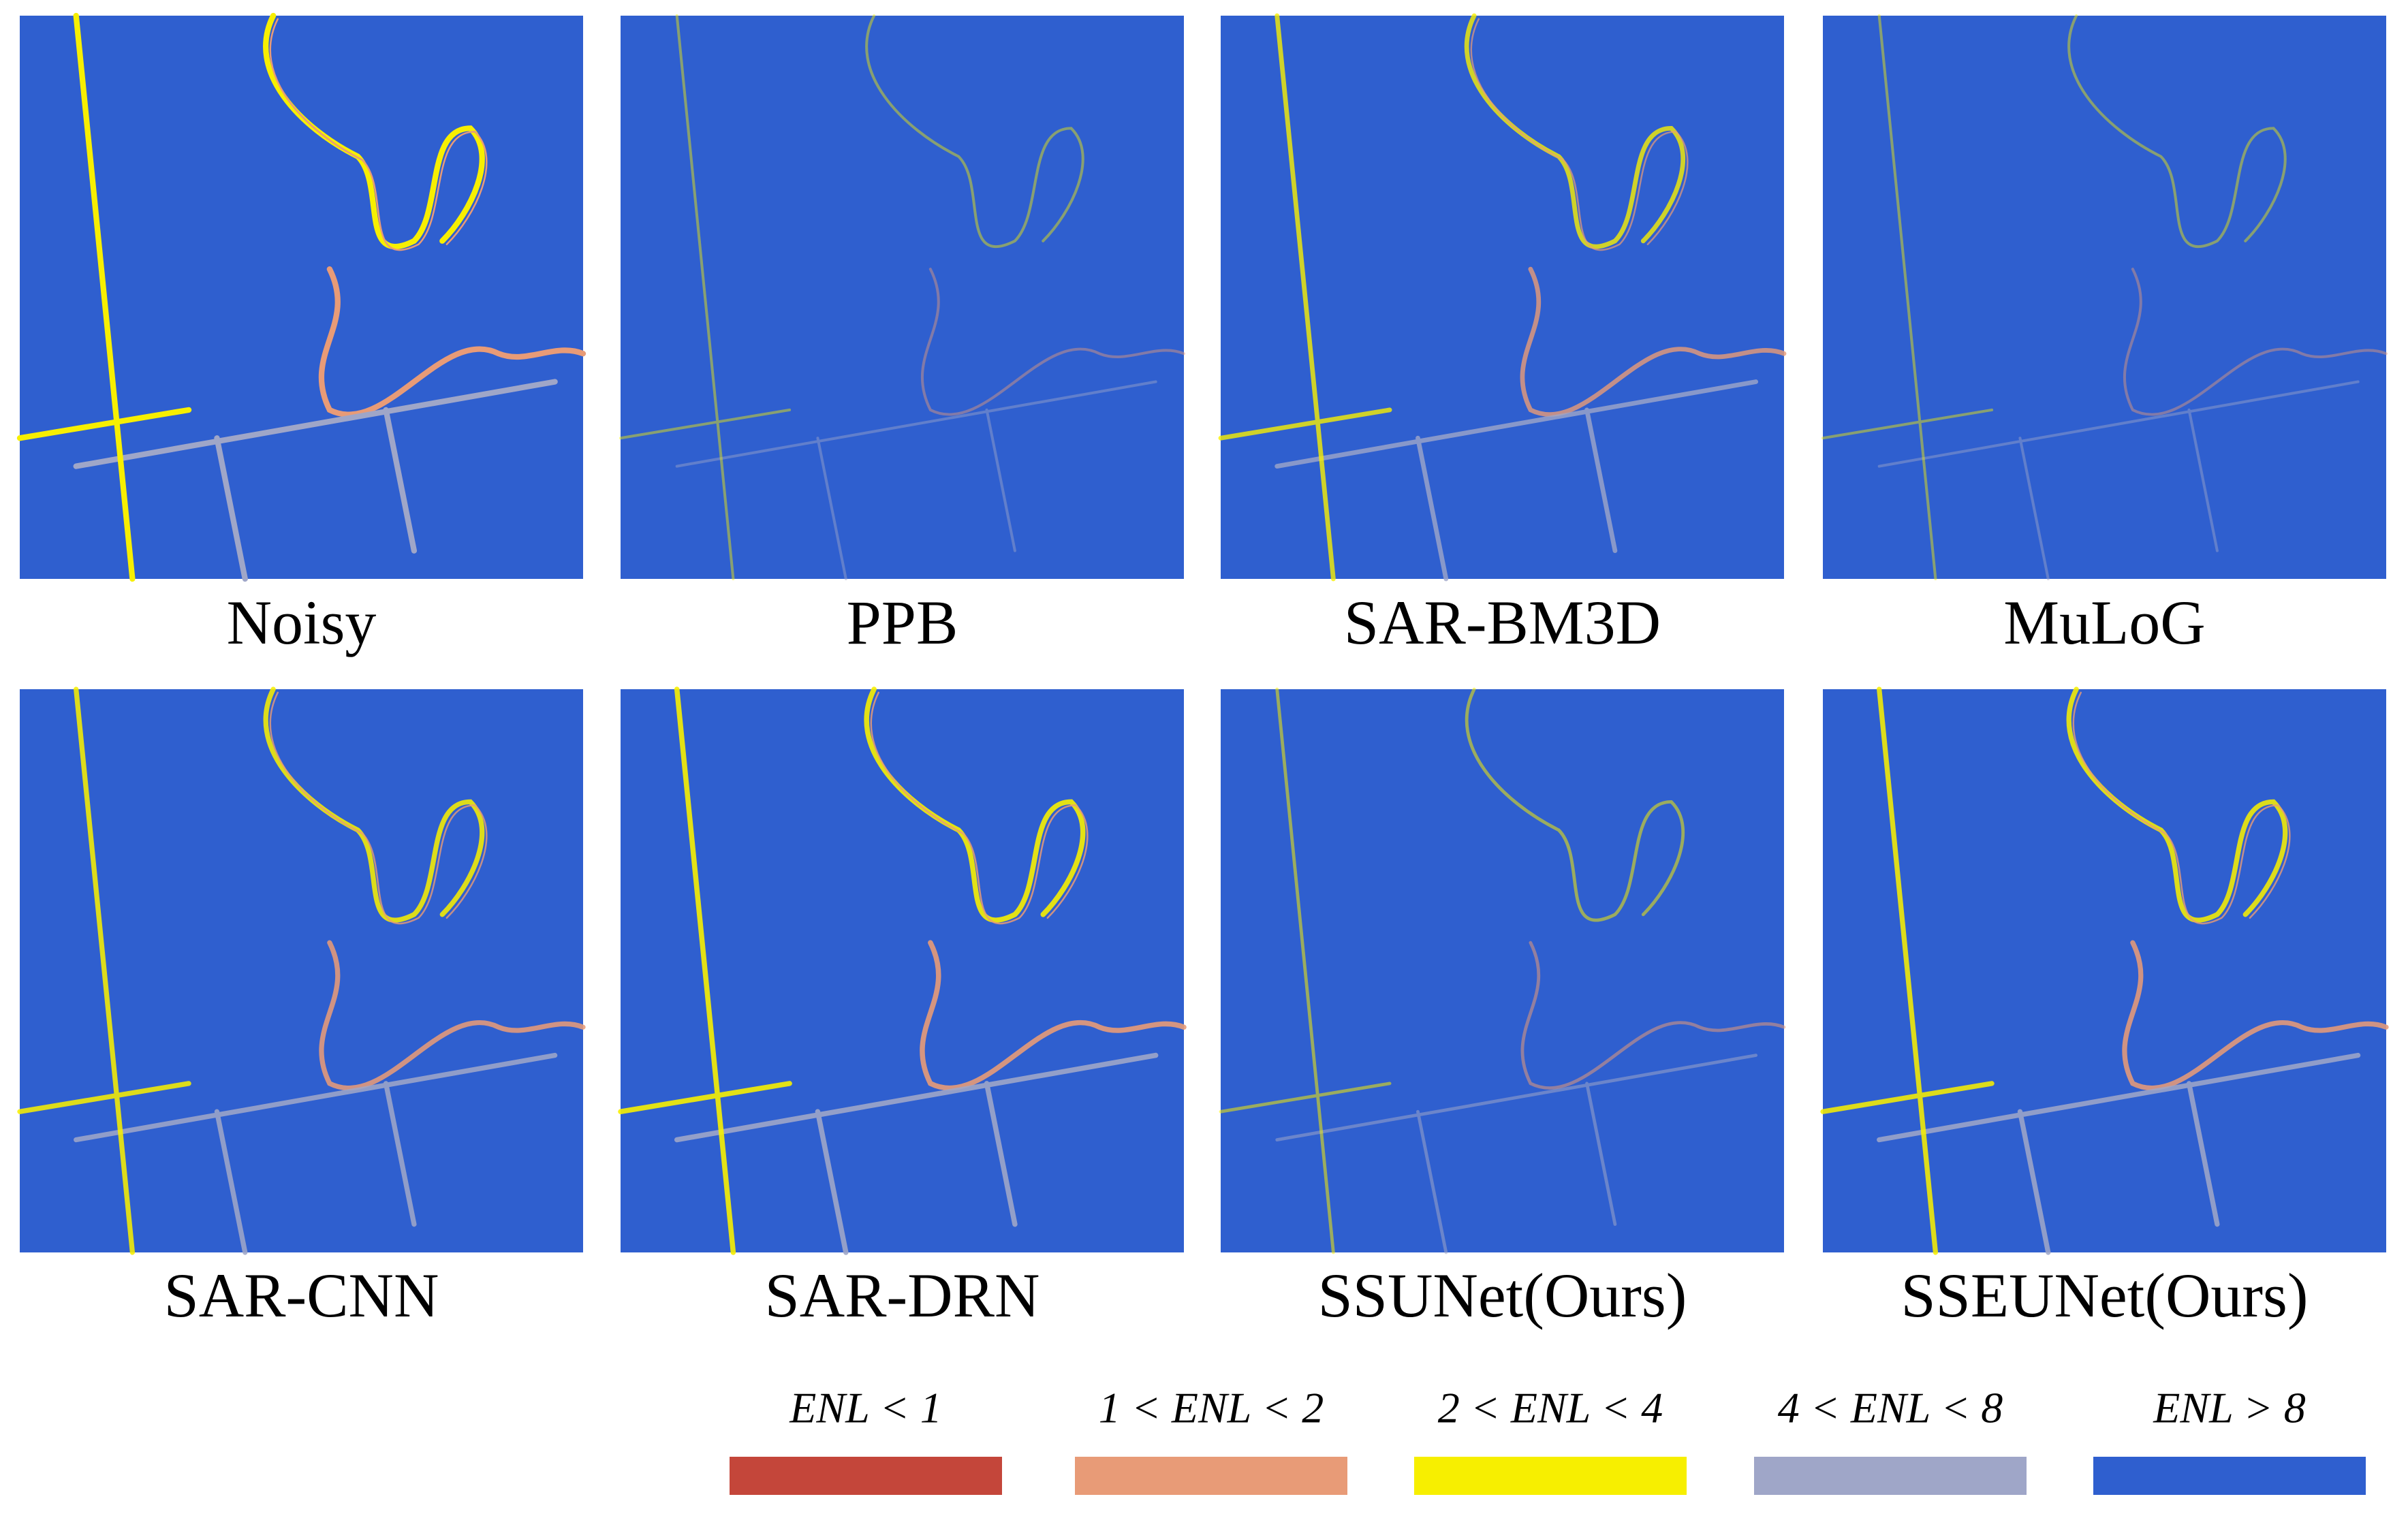 Image resolution: width=2408 pixels, height=1516 pixels. Describe the element at coordinates (865, 1408) in the screenshot. I see `legend-label: ENL < 1` at that location.